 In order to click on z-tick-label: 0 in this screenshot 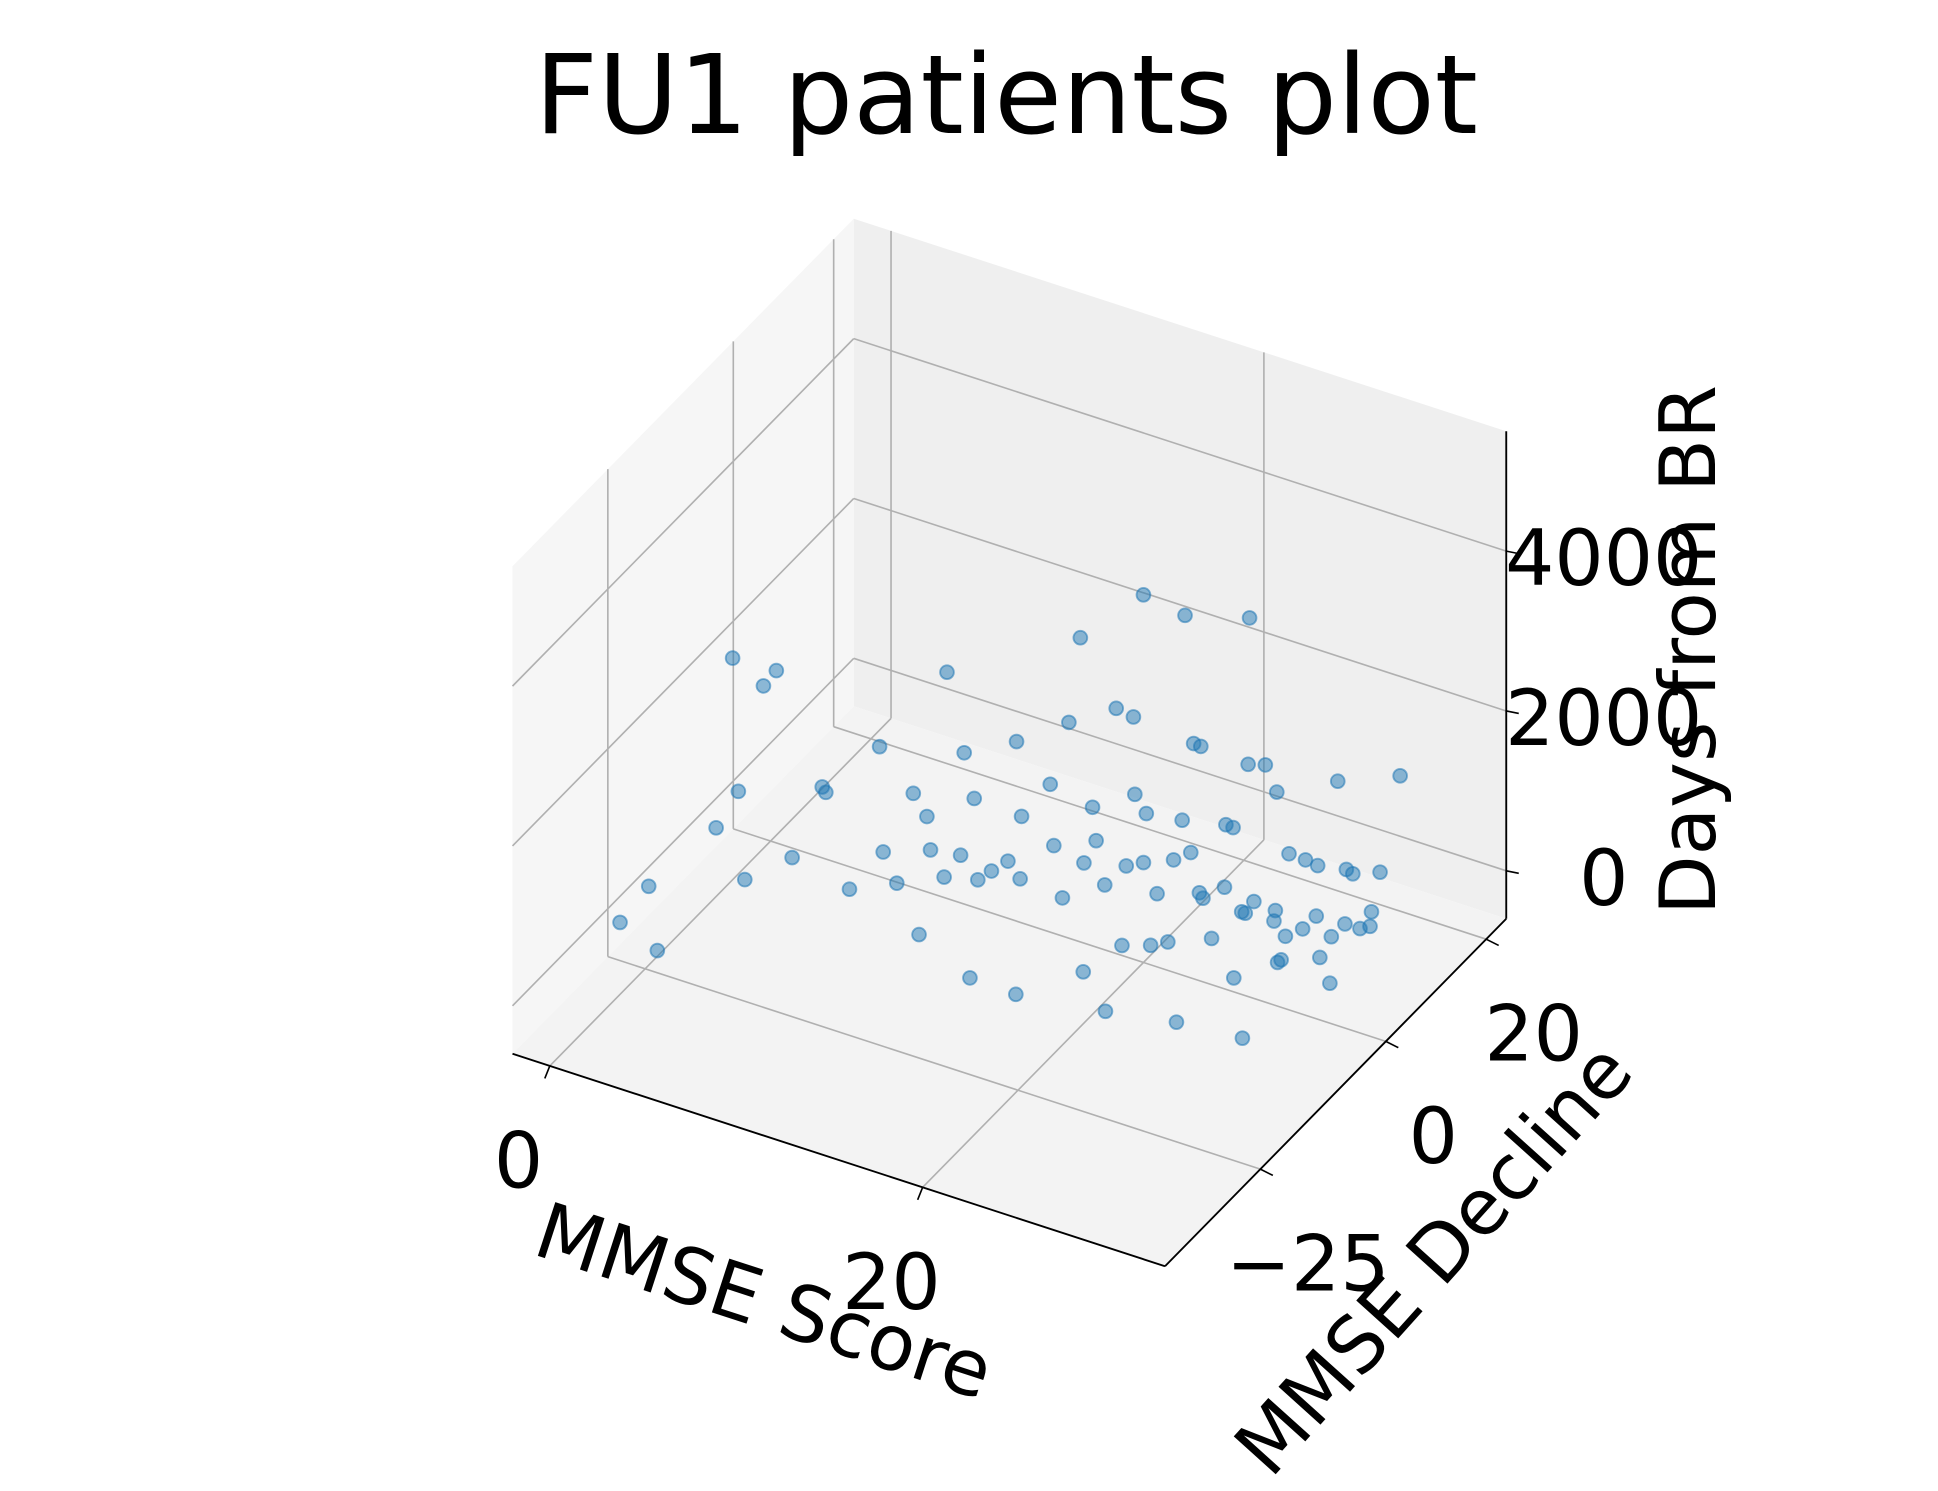, I will do `click(1603, 879)`.